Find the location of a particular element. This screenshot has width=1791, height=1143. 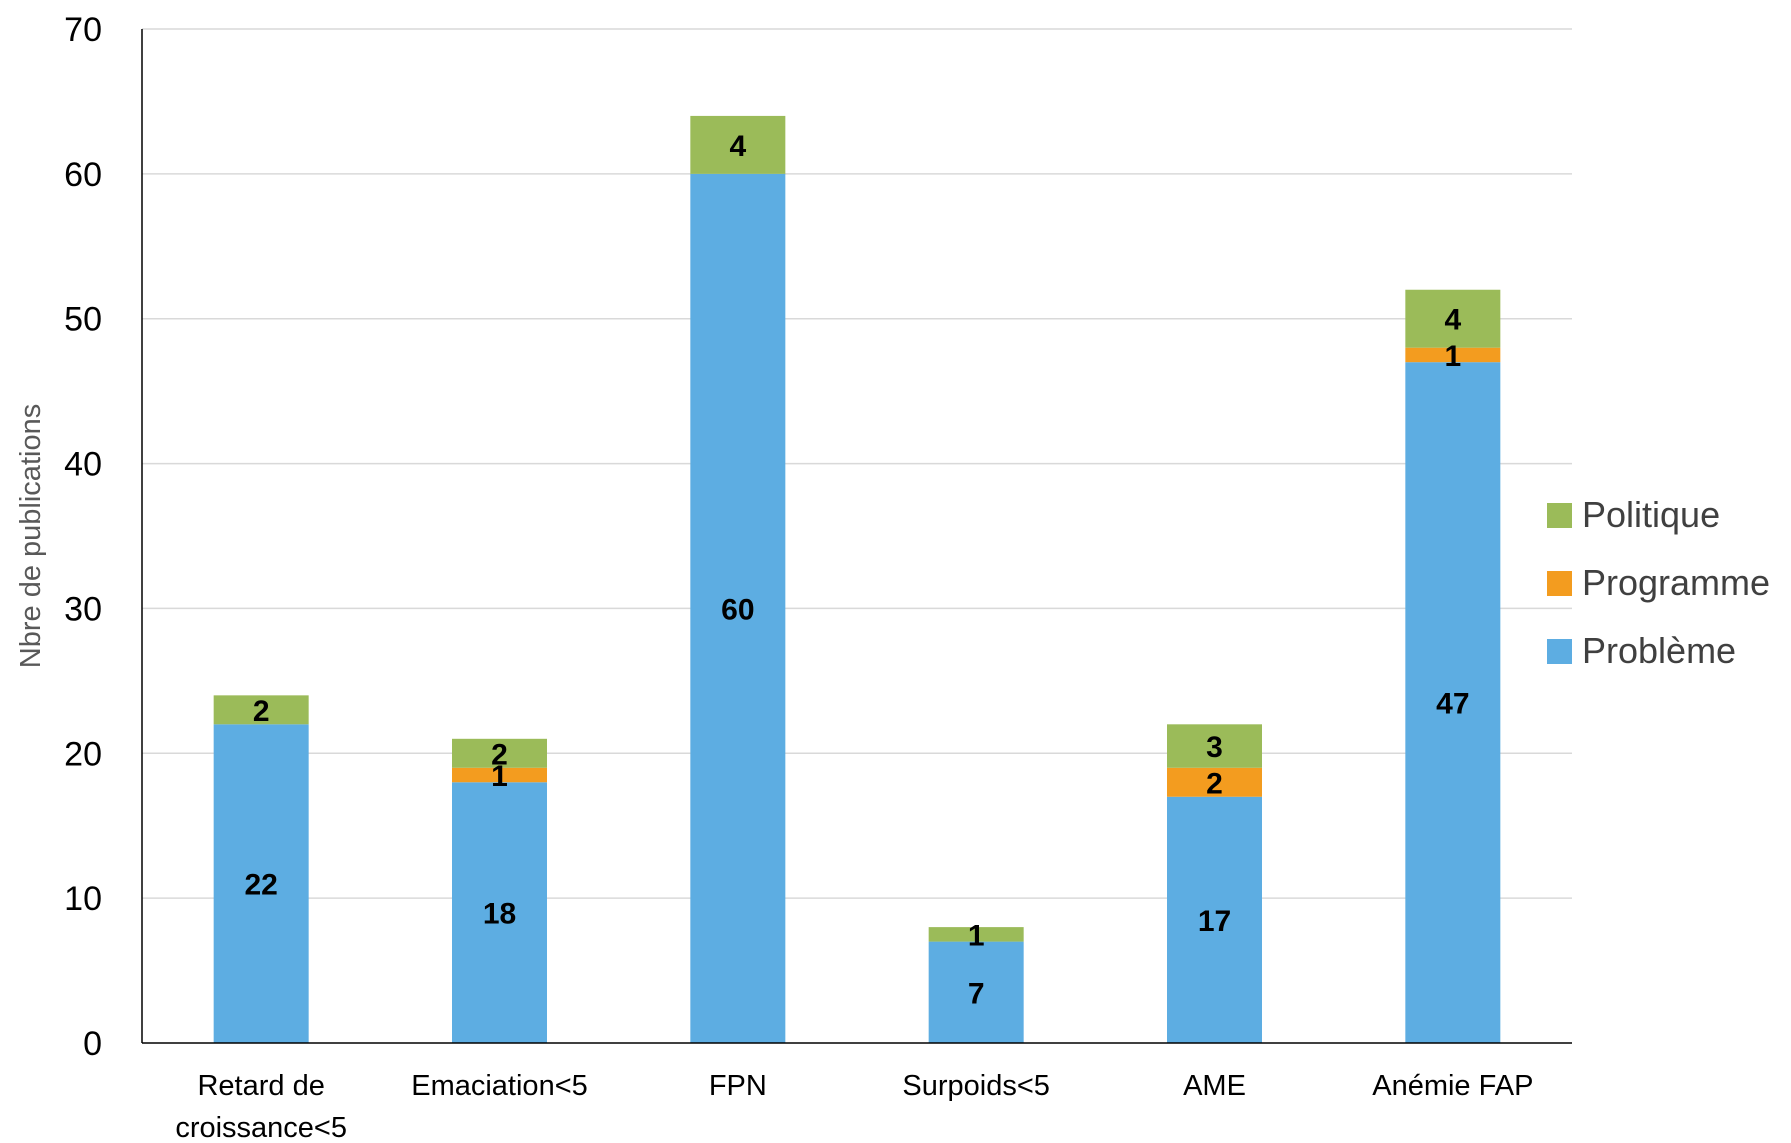

legend-label-politique: Politique is located at coordinates (1651, 514).